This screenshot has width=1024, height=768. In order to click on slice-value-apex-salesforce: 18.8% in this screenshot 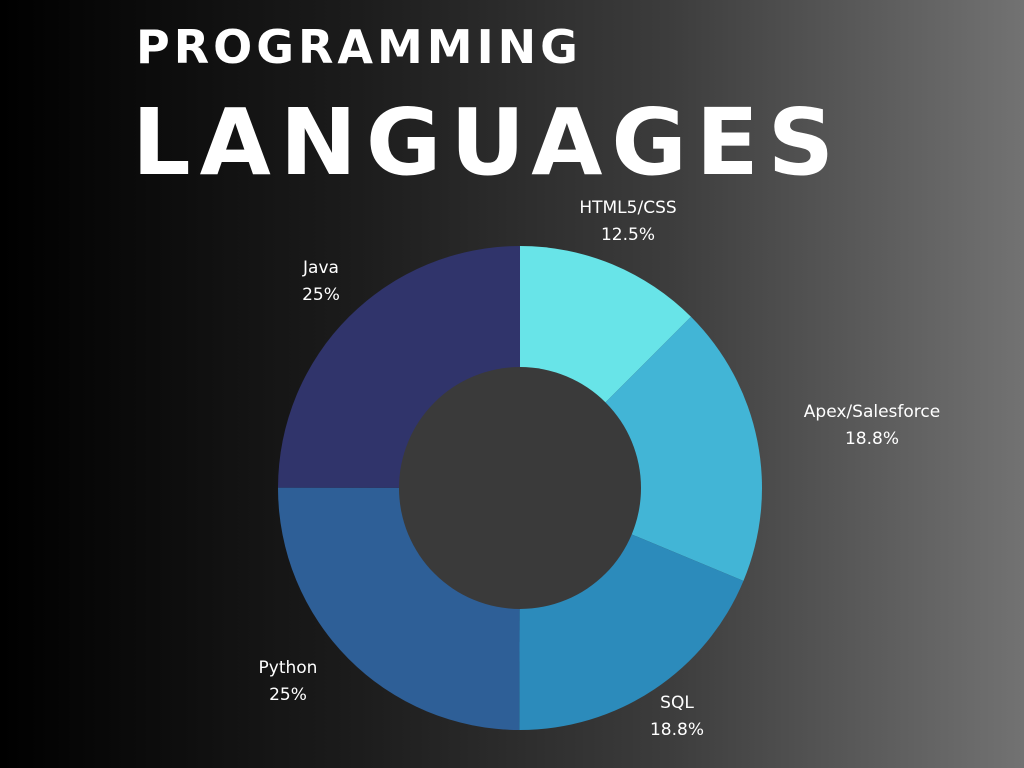, I will do `click(872, 439)`.